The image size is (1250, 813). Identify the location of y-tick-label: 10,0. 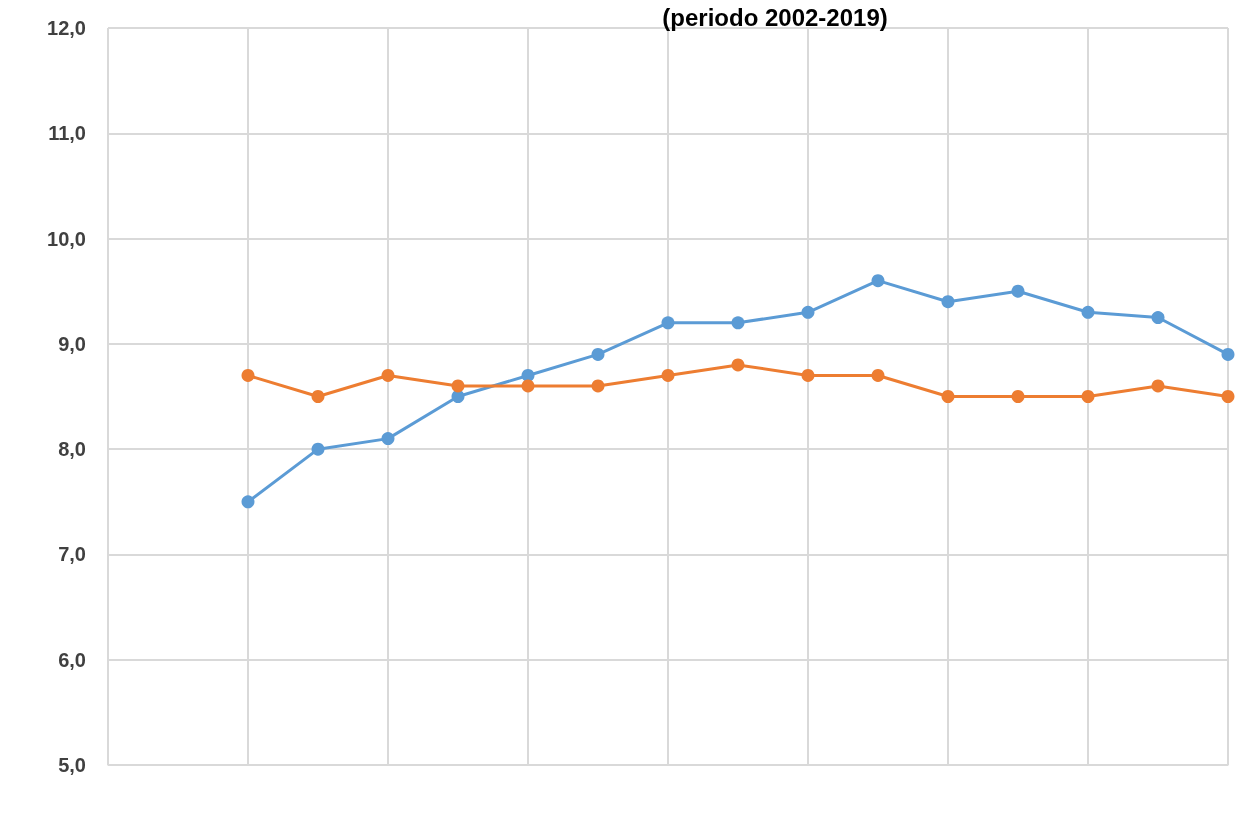
(66, 238).